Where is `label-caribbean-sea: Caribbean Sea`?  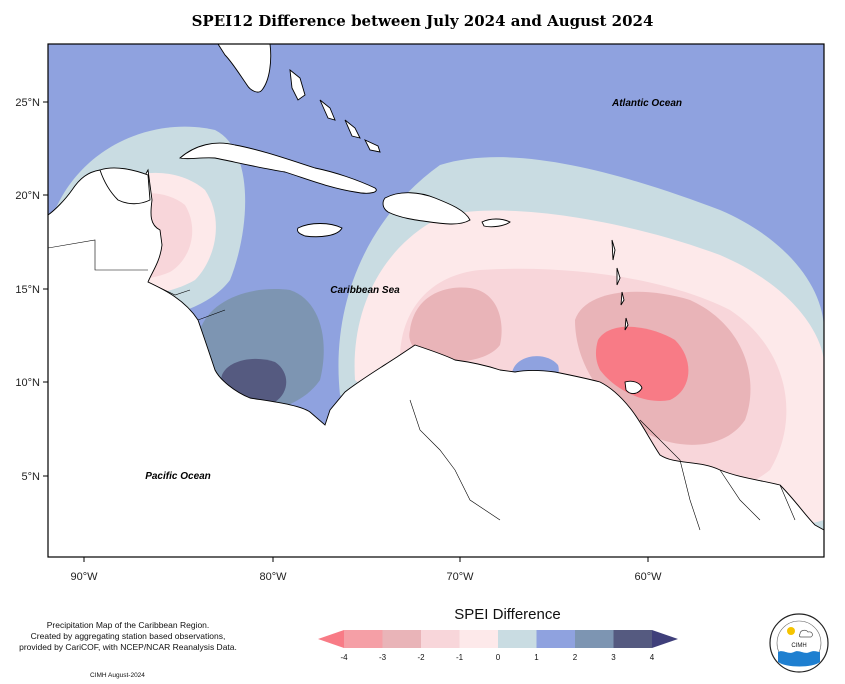
label-caribbean-sea: Caribbean Sea is located at coordinates (365, 290).